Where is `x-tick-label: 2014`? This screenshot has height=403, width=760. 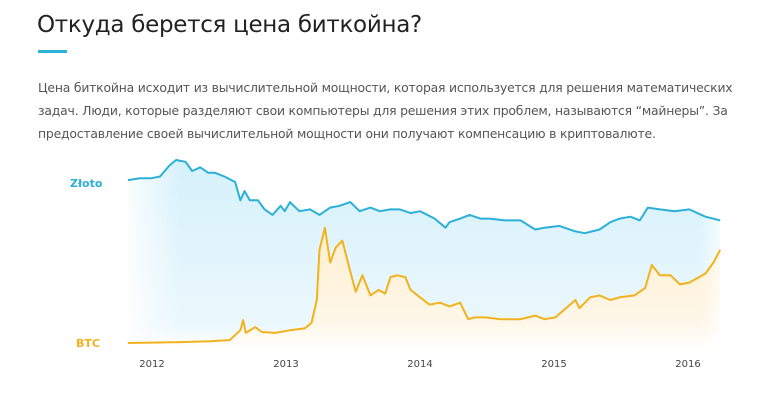
x-tick-label: 2014 is located at coordinates (419, 364).